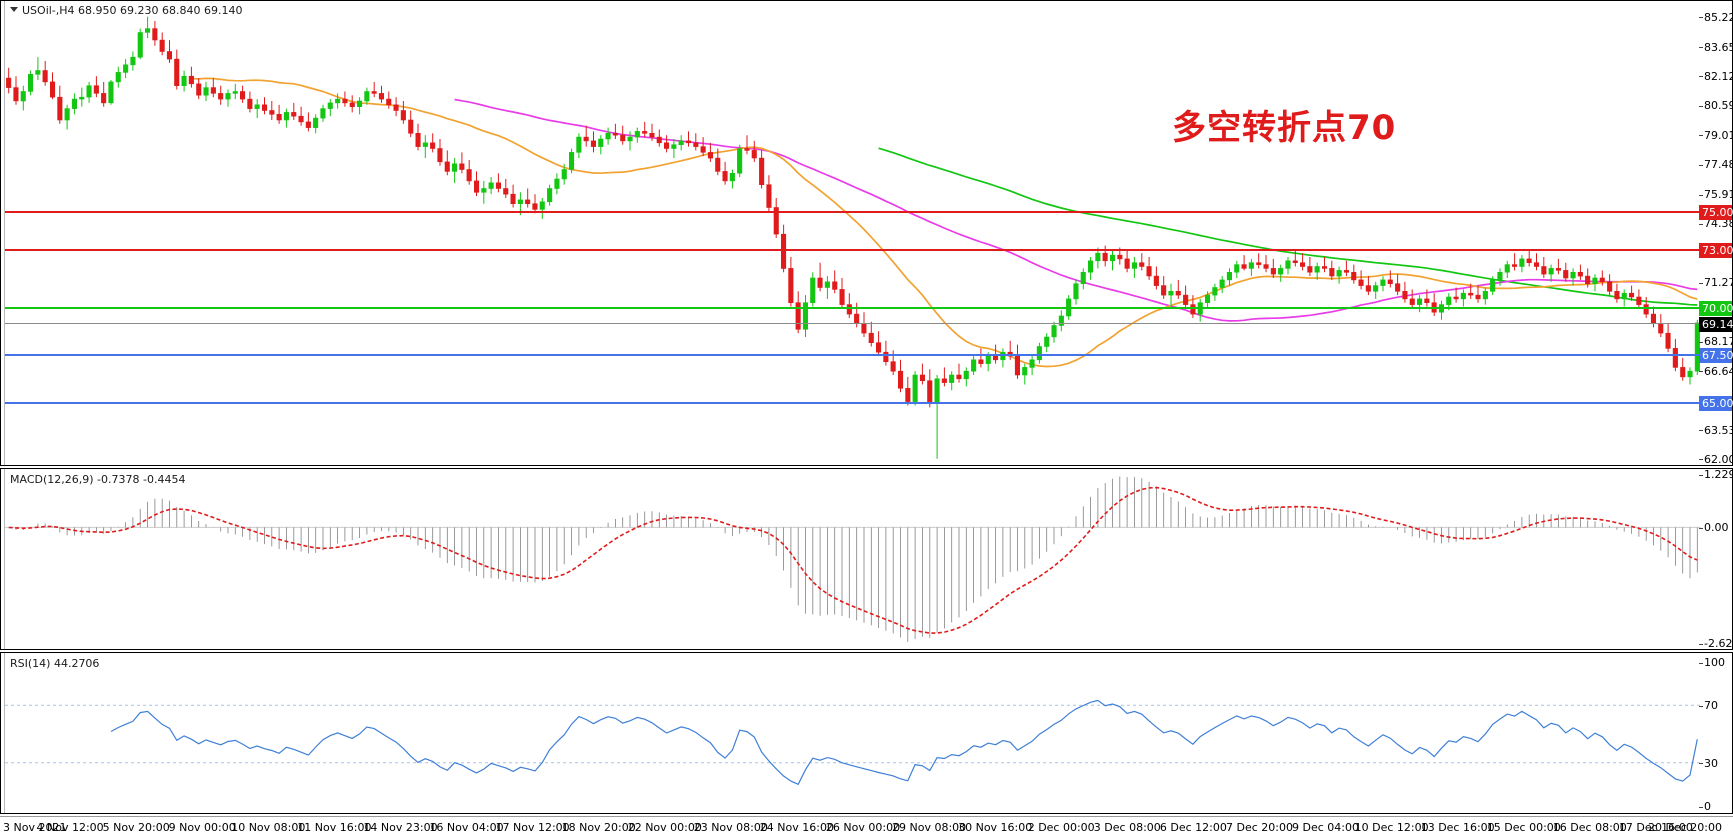 The height and width of the screenshot is (840, 1733). What do you see at coordinates (1716, 430) in the screenshot?
I see `price-axis-tick: 63.535` at bounding box center [1716, 430].